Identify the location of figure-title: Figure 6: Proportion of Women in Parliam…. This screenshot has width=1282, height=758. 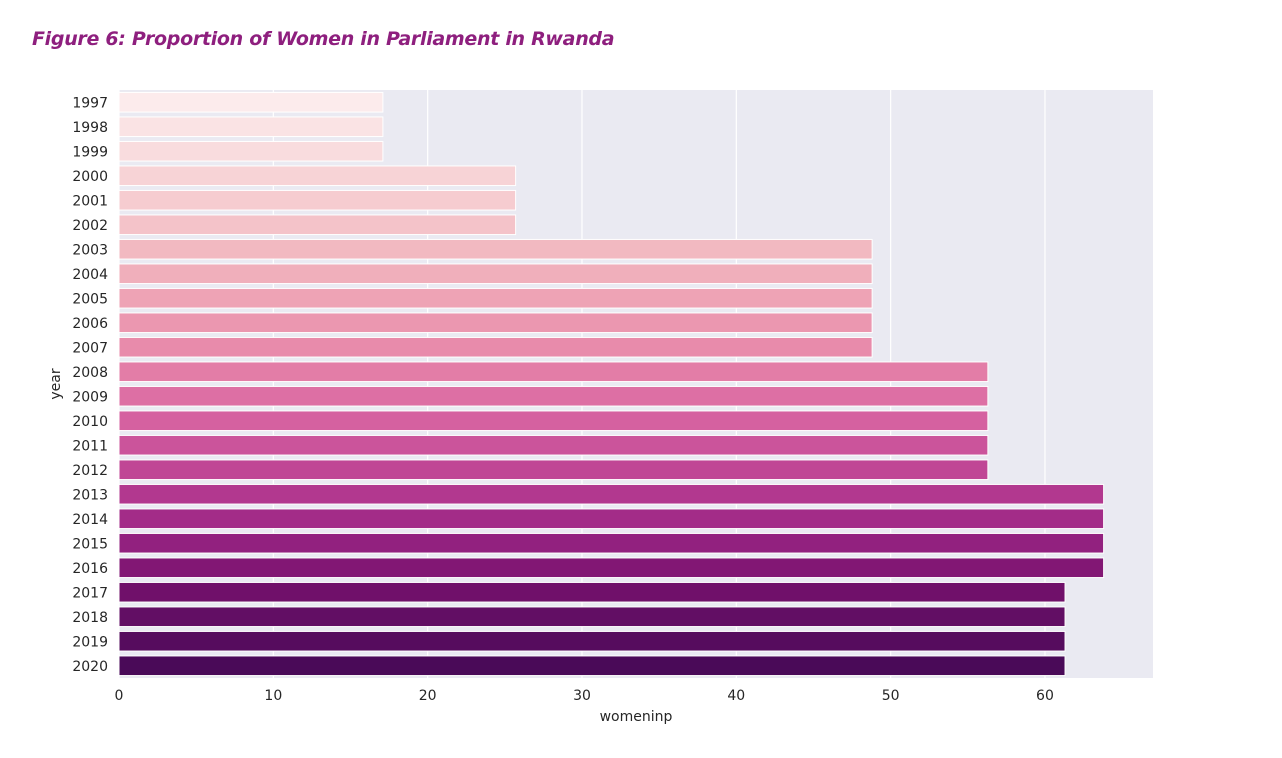
(323, 39).